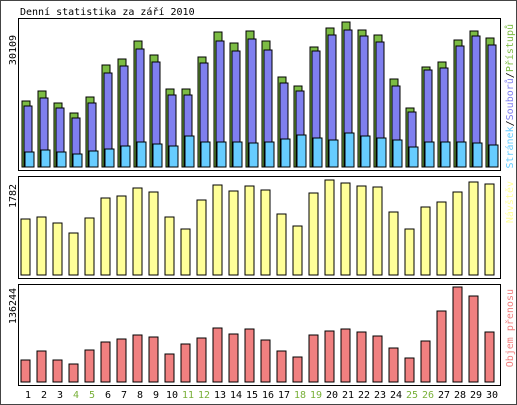 The height and width of the screenshot is (405, 517). I want to click on x-tick-label-day-10: 10, so click(172, 395).